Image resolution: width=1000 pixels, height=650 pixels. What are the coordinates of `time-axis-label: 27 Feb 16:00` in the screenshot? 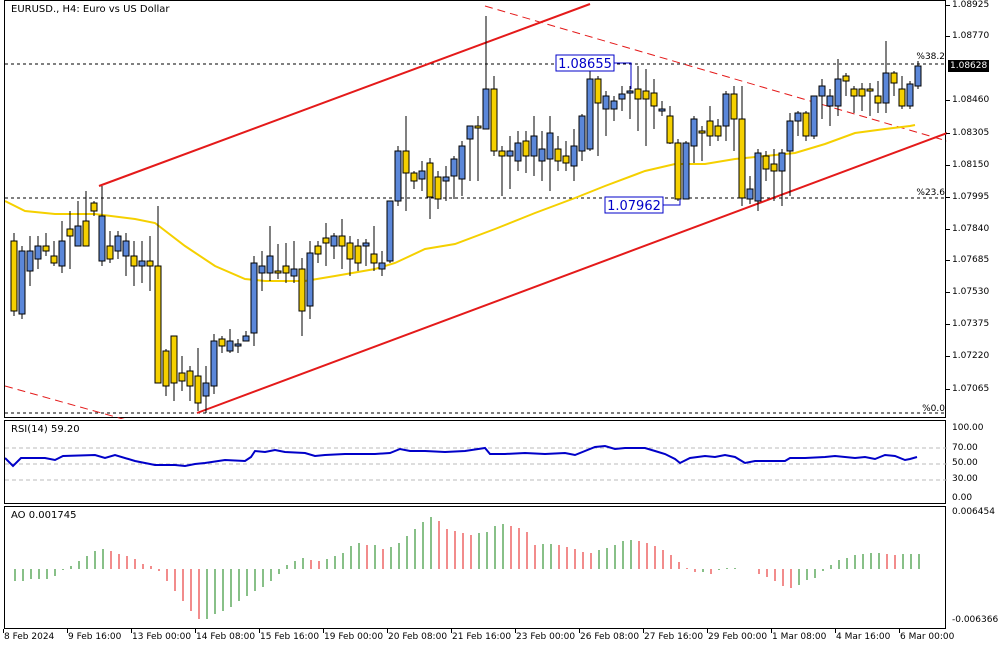 It's located at (674, 637).